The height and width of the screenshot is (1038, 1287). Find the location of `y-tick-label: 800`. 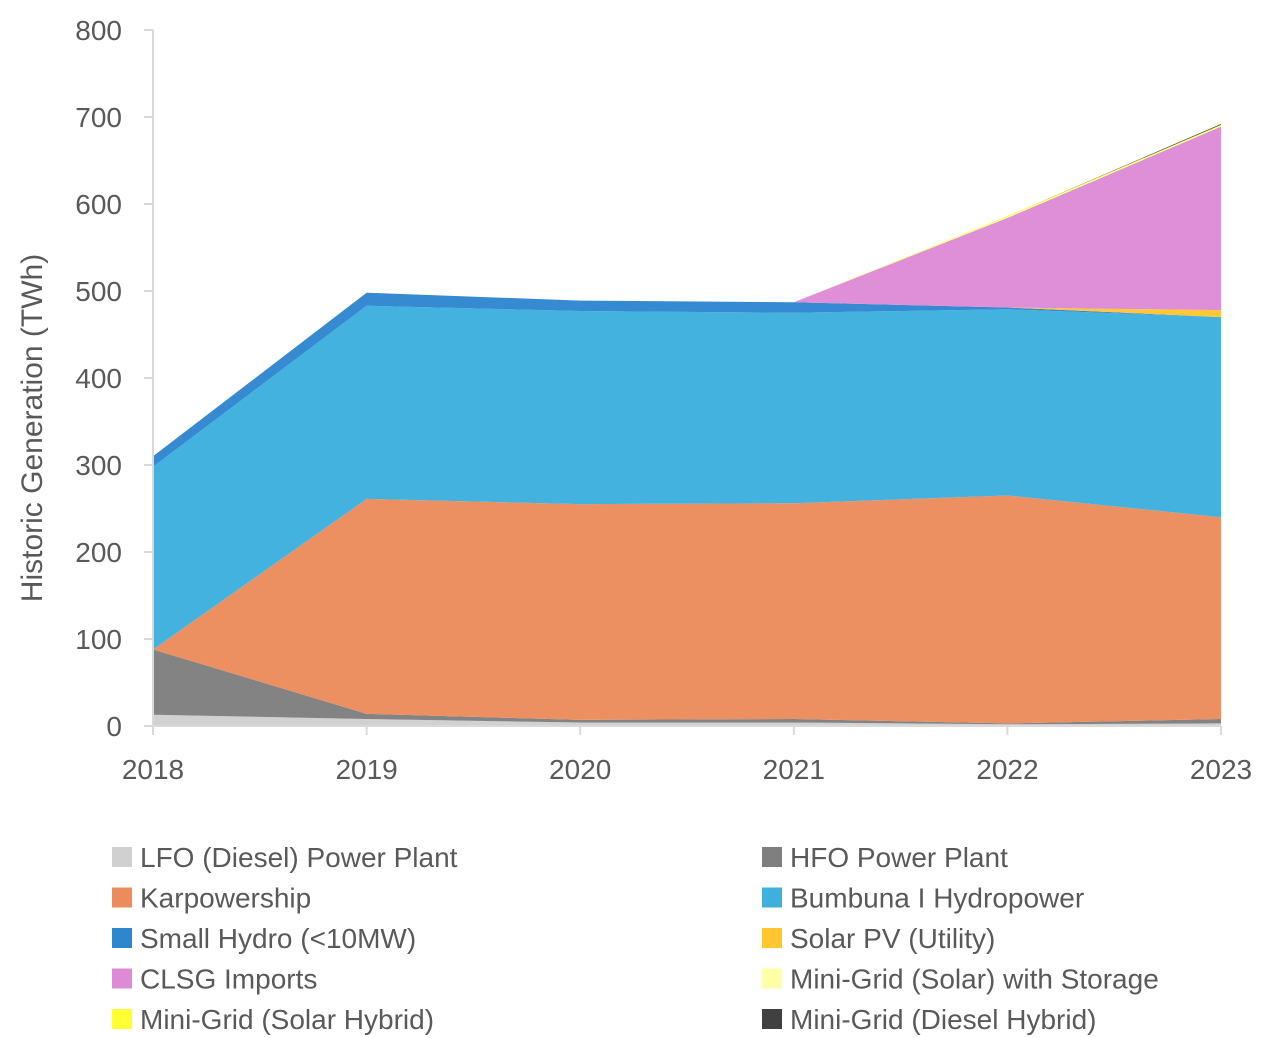

y-tick-label: 800 is located at coordinates (98, 30).